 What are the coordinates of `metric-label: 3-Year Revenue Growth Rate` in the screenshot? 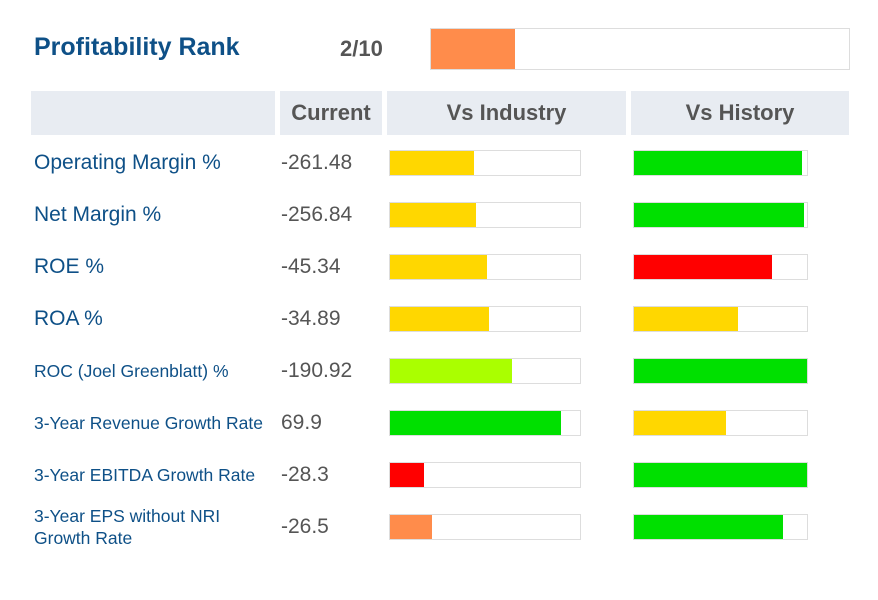 It's located at (148, 423).